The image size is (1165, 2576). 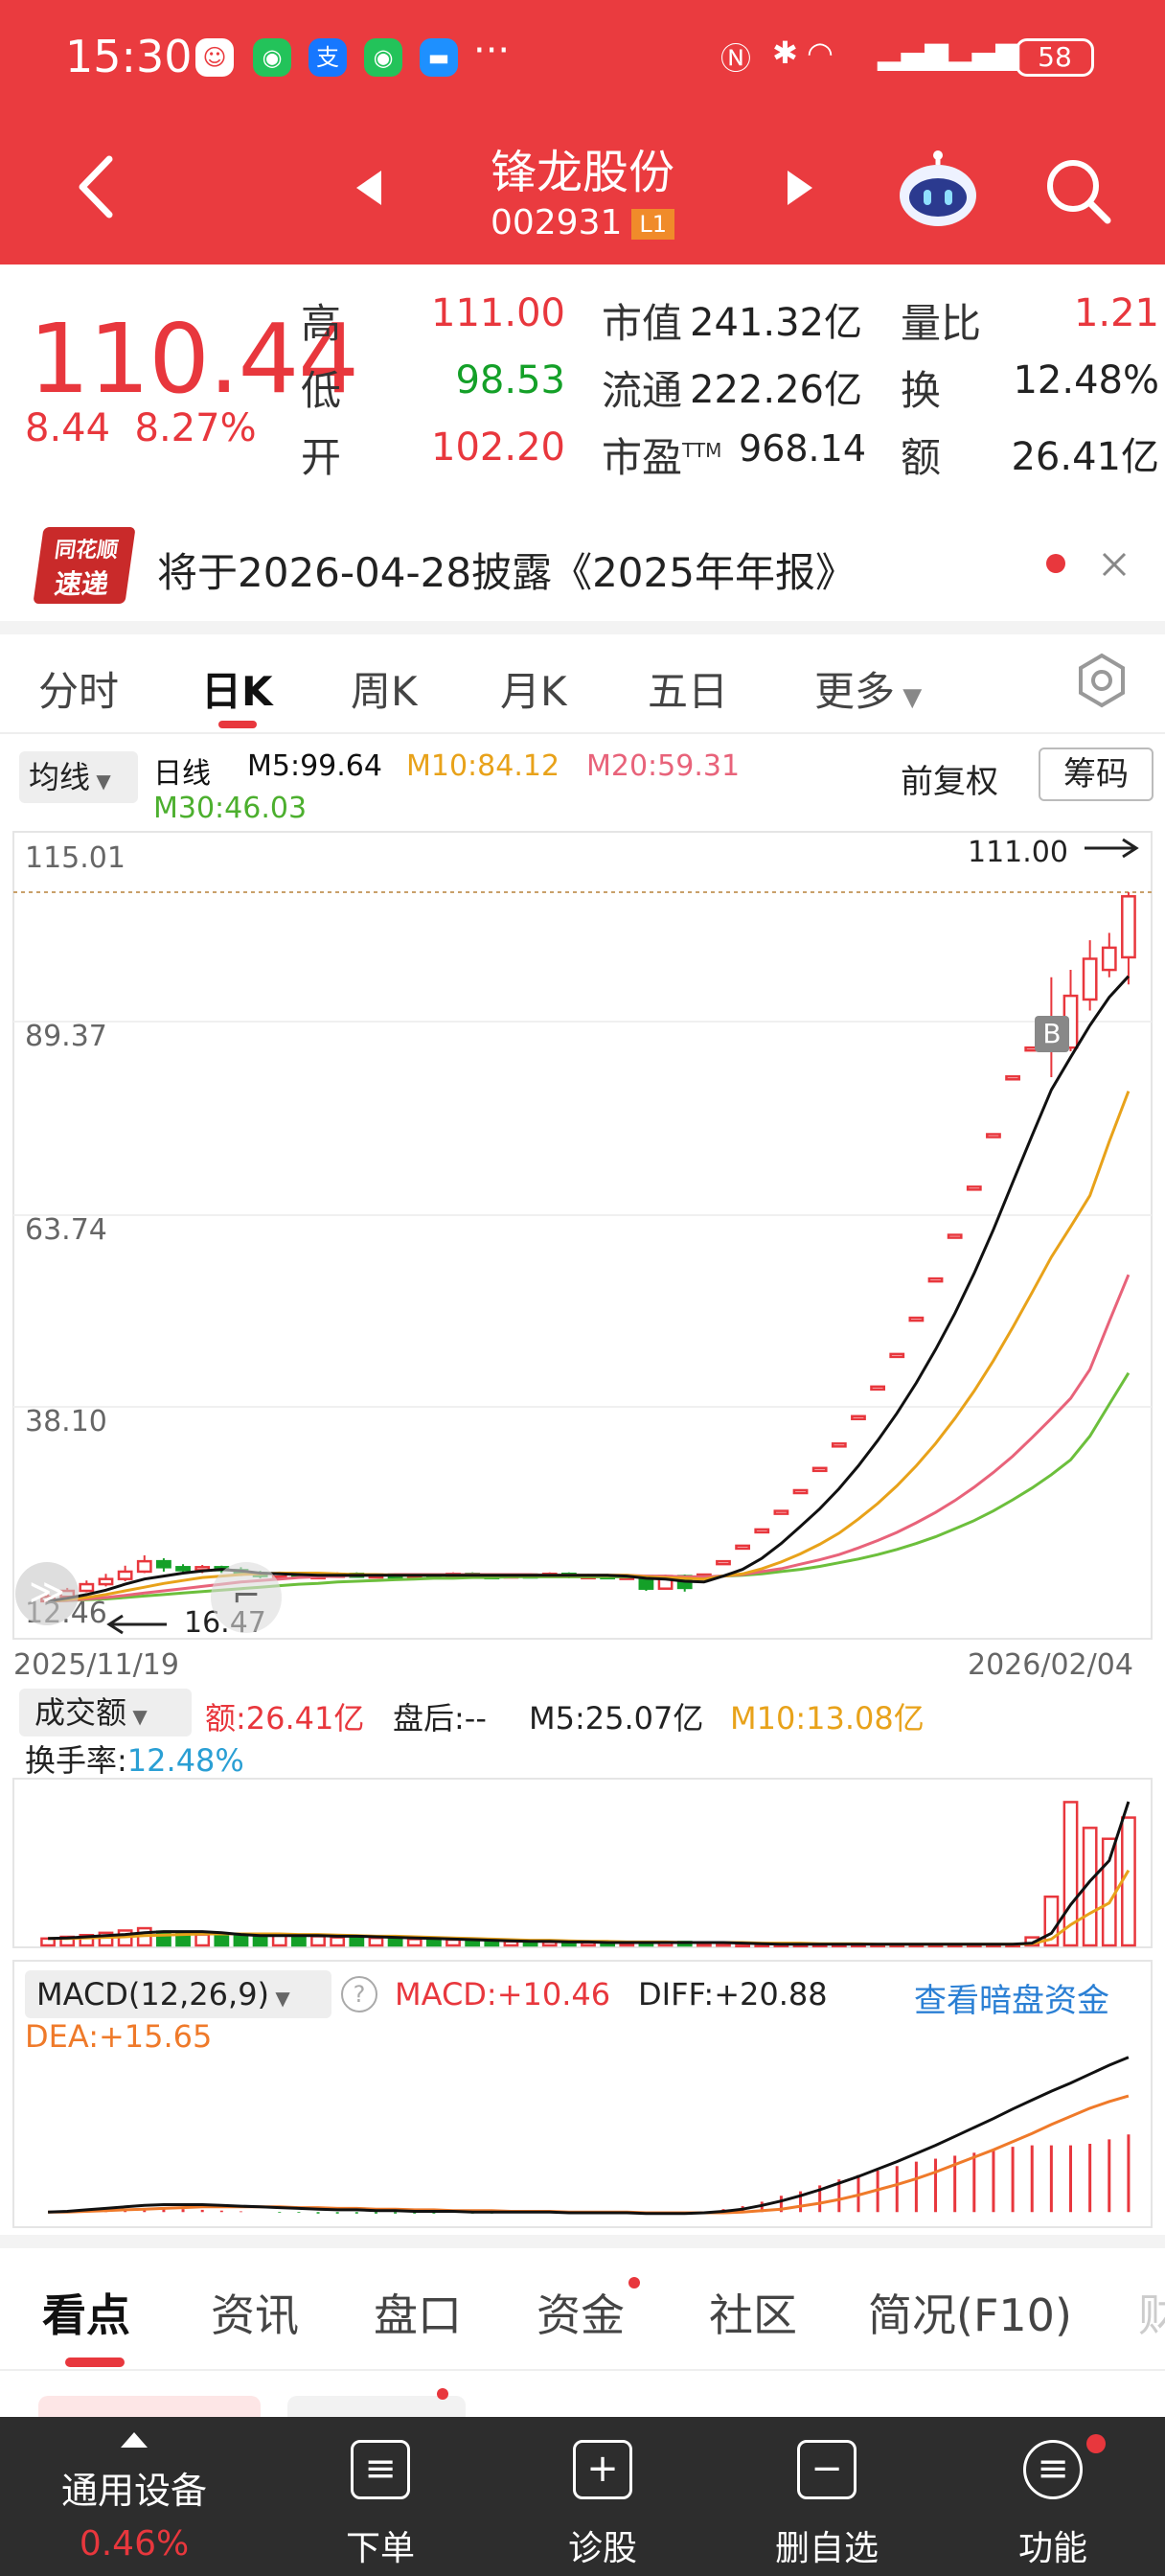 I want to click on remove-watchlist-button: 删自选, so click(x=826, y=2548).